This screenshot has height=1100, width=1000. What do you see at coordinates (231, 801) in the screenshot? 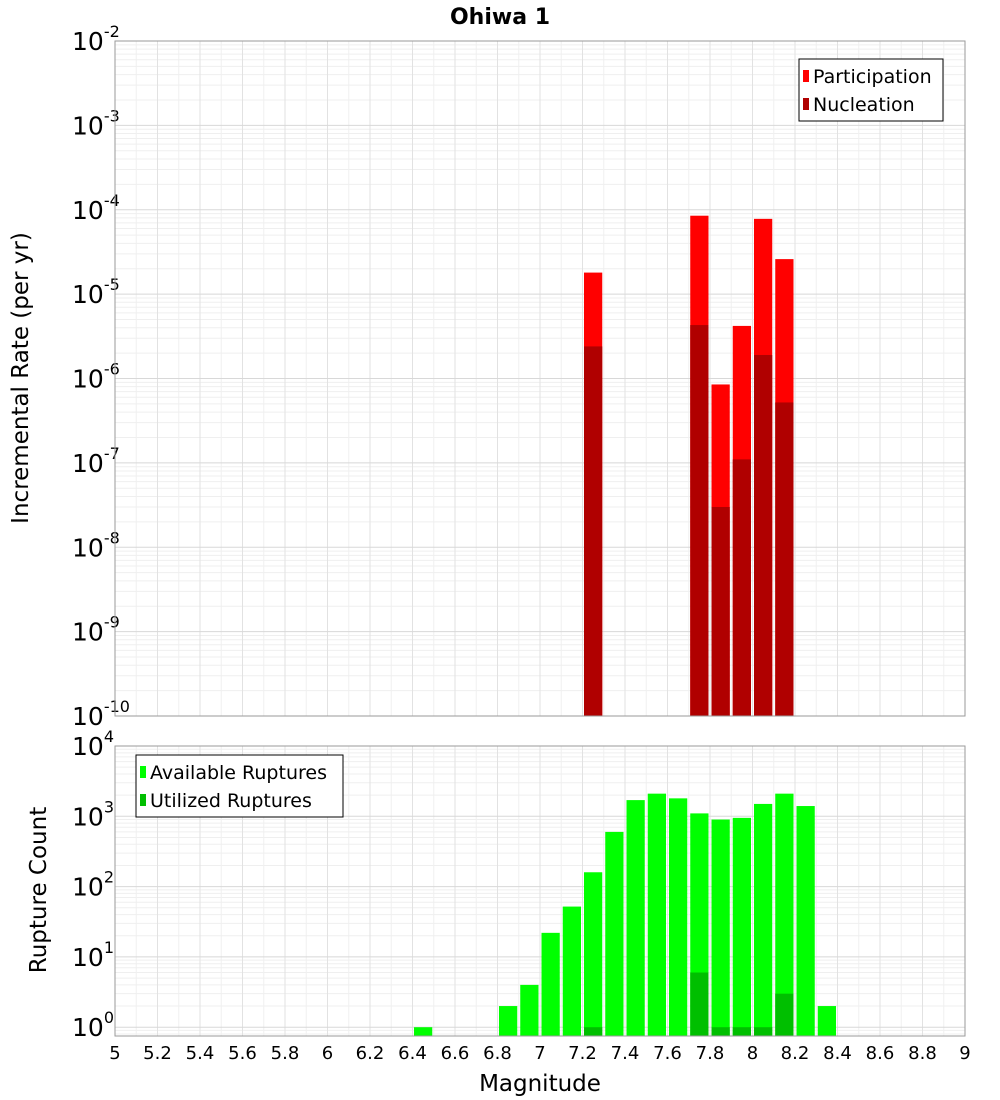
I see `legend-label: Utilized Ruptures` at bounding box center [231, 801].